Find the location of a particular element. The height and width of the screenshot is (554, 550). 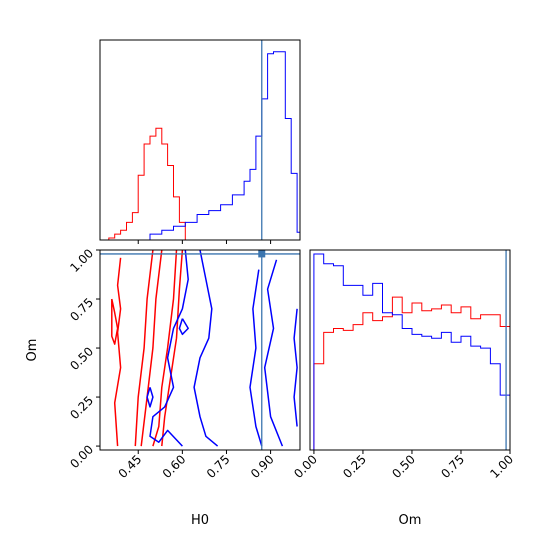

h0-marginal-panel is located at coordinates (200, 141).